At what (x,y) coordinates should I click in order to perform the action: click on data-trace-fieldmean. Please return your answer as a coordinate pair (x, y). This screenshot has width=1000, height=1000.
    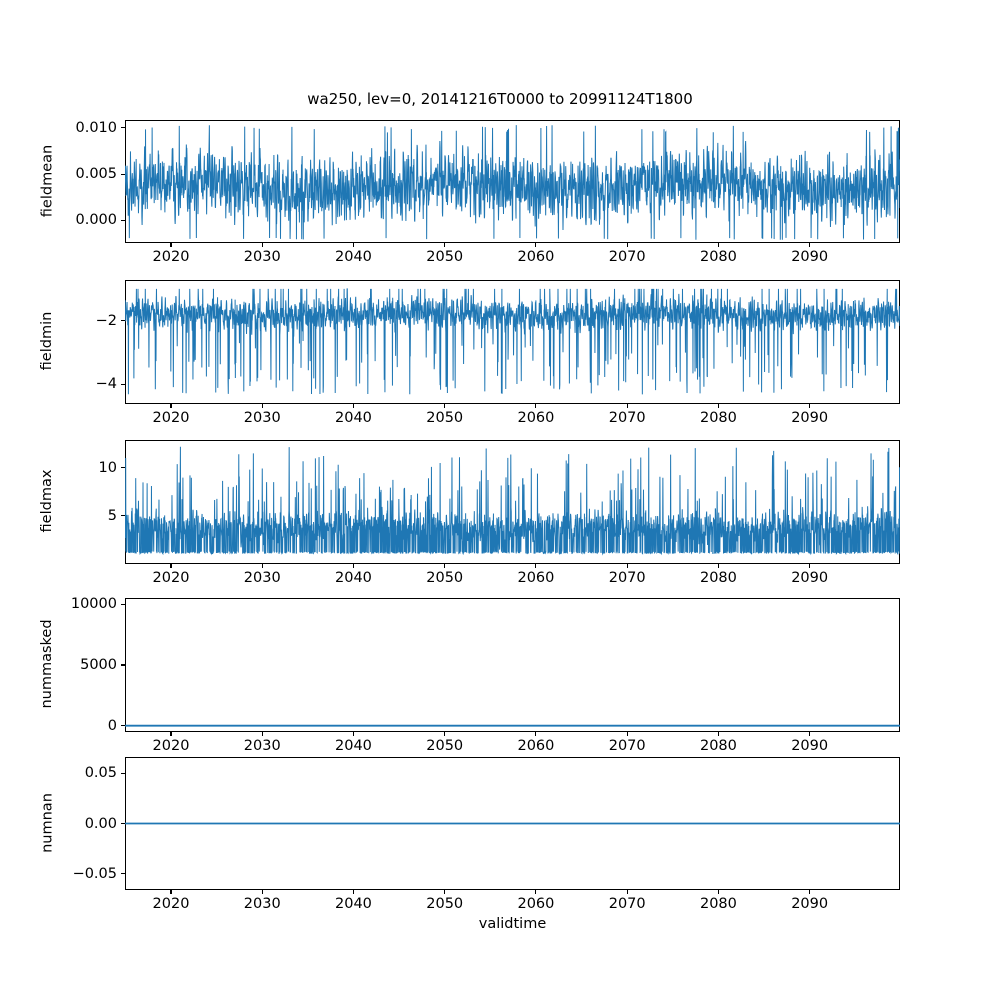
    Looking at the image, I should click on (512, 181).